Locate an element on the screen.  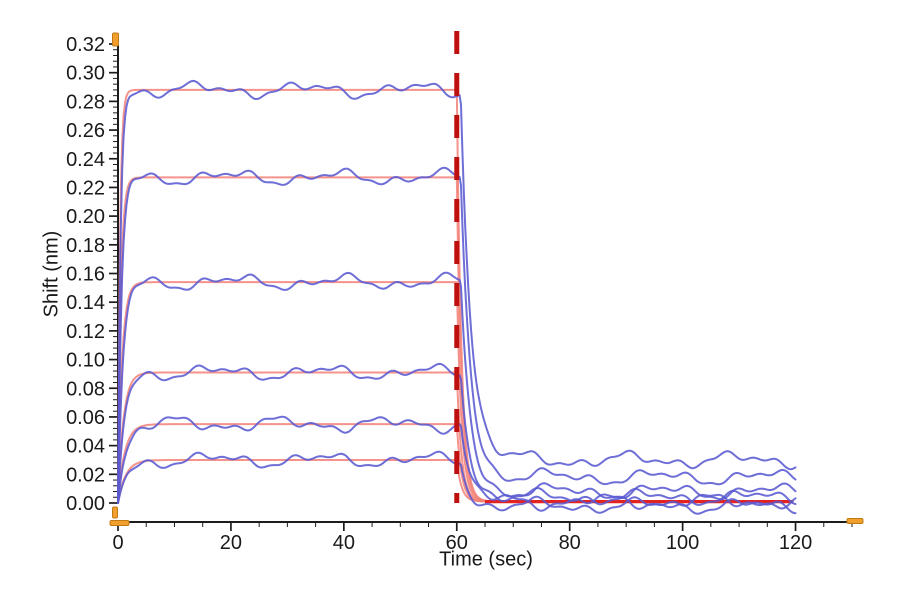
x-tick-label: 0 is located at coordinates (117, 543).